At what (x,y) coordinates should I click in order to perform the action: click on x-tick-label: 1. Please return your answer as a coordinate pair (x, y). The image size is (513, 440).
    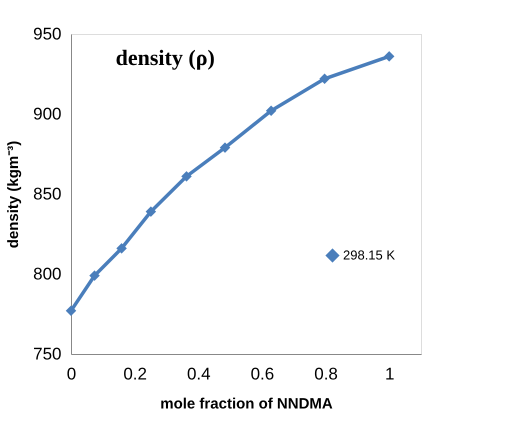
    Looking at the image, I should click on (389, 374).